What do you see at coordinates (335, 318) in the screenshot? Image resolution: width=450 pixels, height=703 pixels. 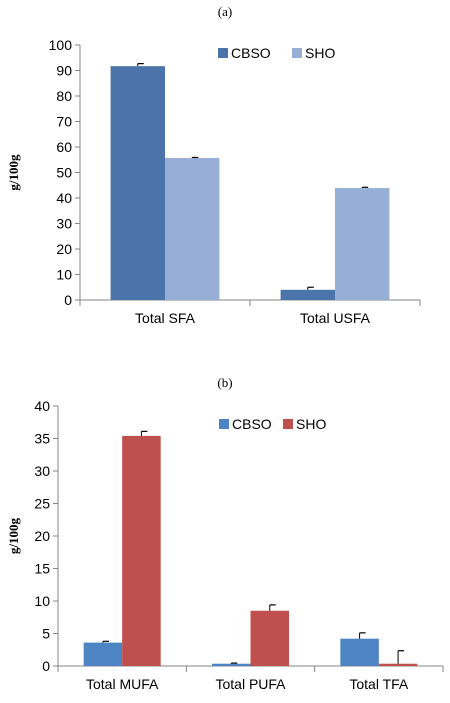 I see `chart-a-x-tick-label: Total USFA` at bounding box center [335, 318].